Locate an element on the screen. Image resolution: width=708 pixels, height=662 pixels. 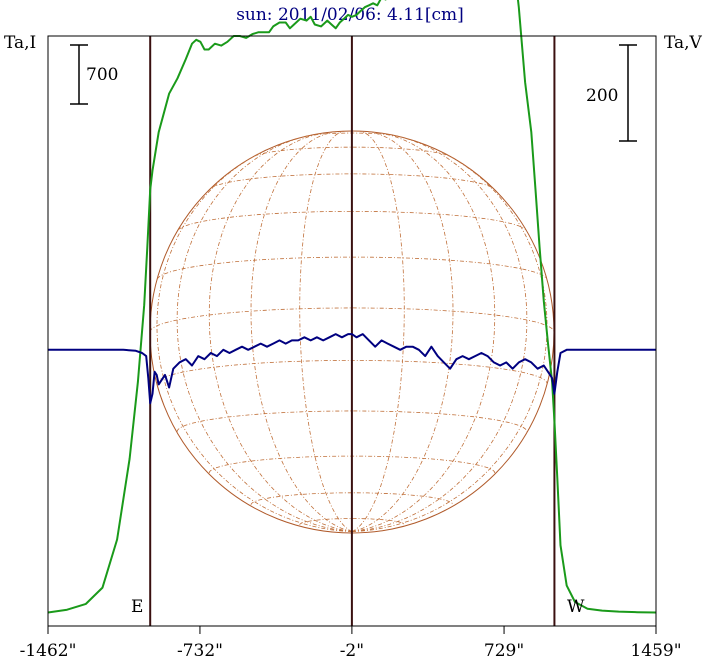
y-axis-label-left: Ta,I is located at coordinates (20, 43).